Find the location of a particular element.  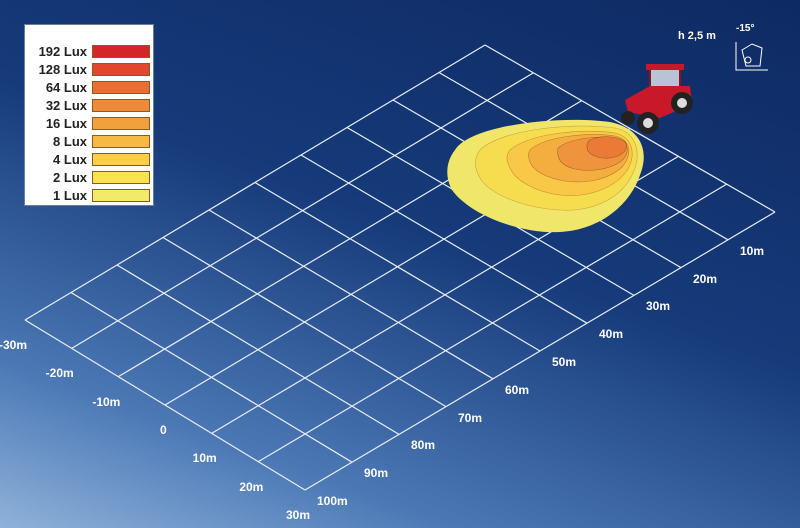

lateral-axis-label: 0 is located at coordinates (163, 430).